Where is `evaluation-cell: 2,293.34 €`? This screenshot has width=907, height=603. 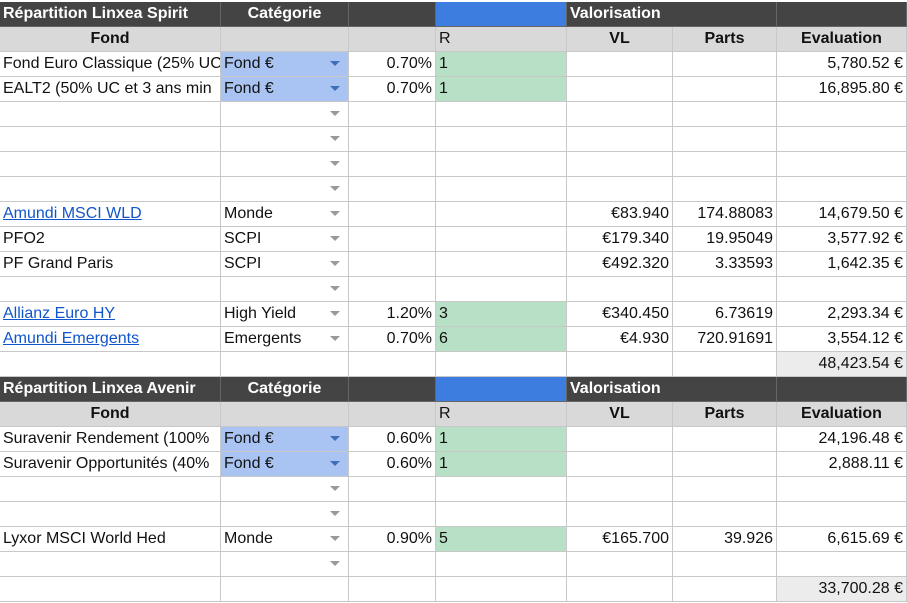
evaluation-cell: 2,293.34 € is located at coordinates (842, 314).